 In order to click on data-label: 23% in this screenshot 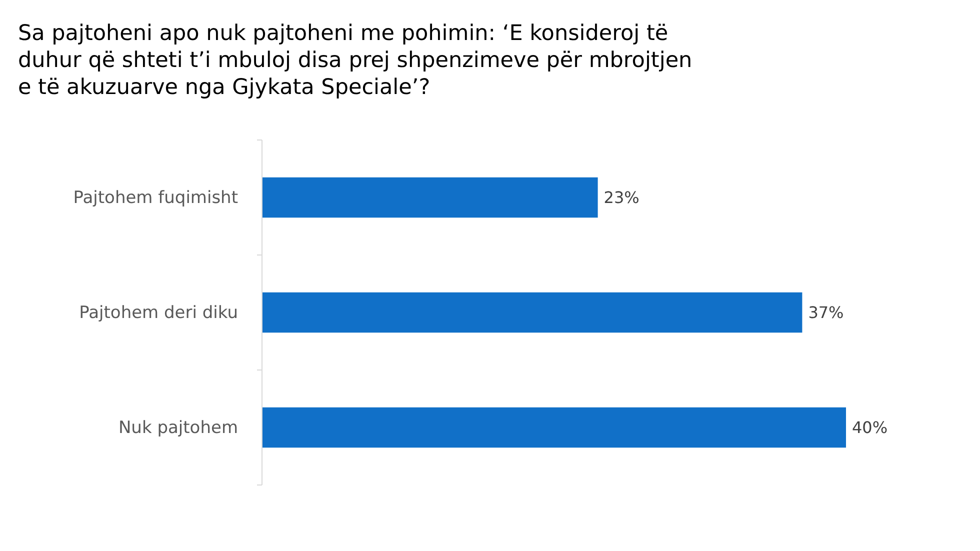, I will do `click(622, 198)`.